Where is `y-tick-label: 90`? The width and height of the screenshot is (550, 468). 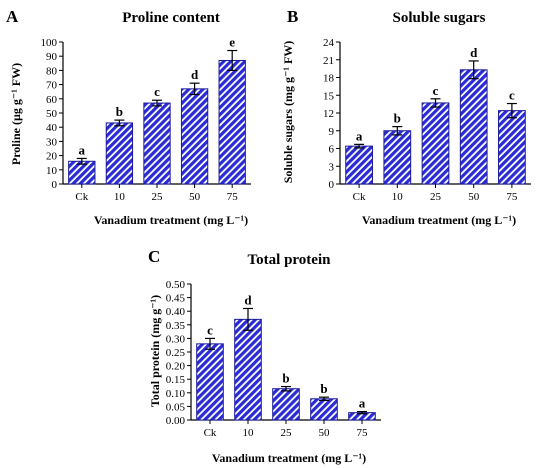
y-tick-label: 90 is located at coordinates (52, 57).